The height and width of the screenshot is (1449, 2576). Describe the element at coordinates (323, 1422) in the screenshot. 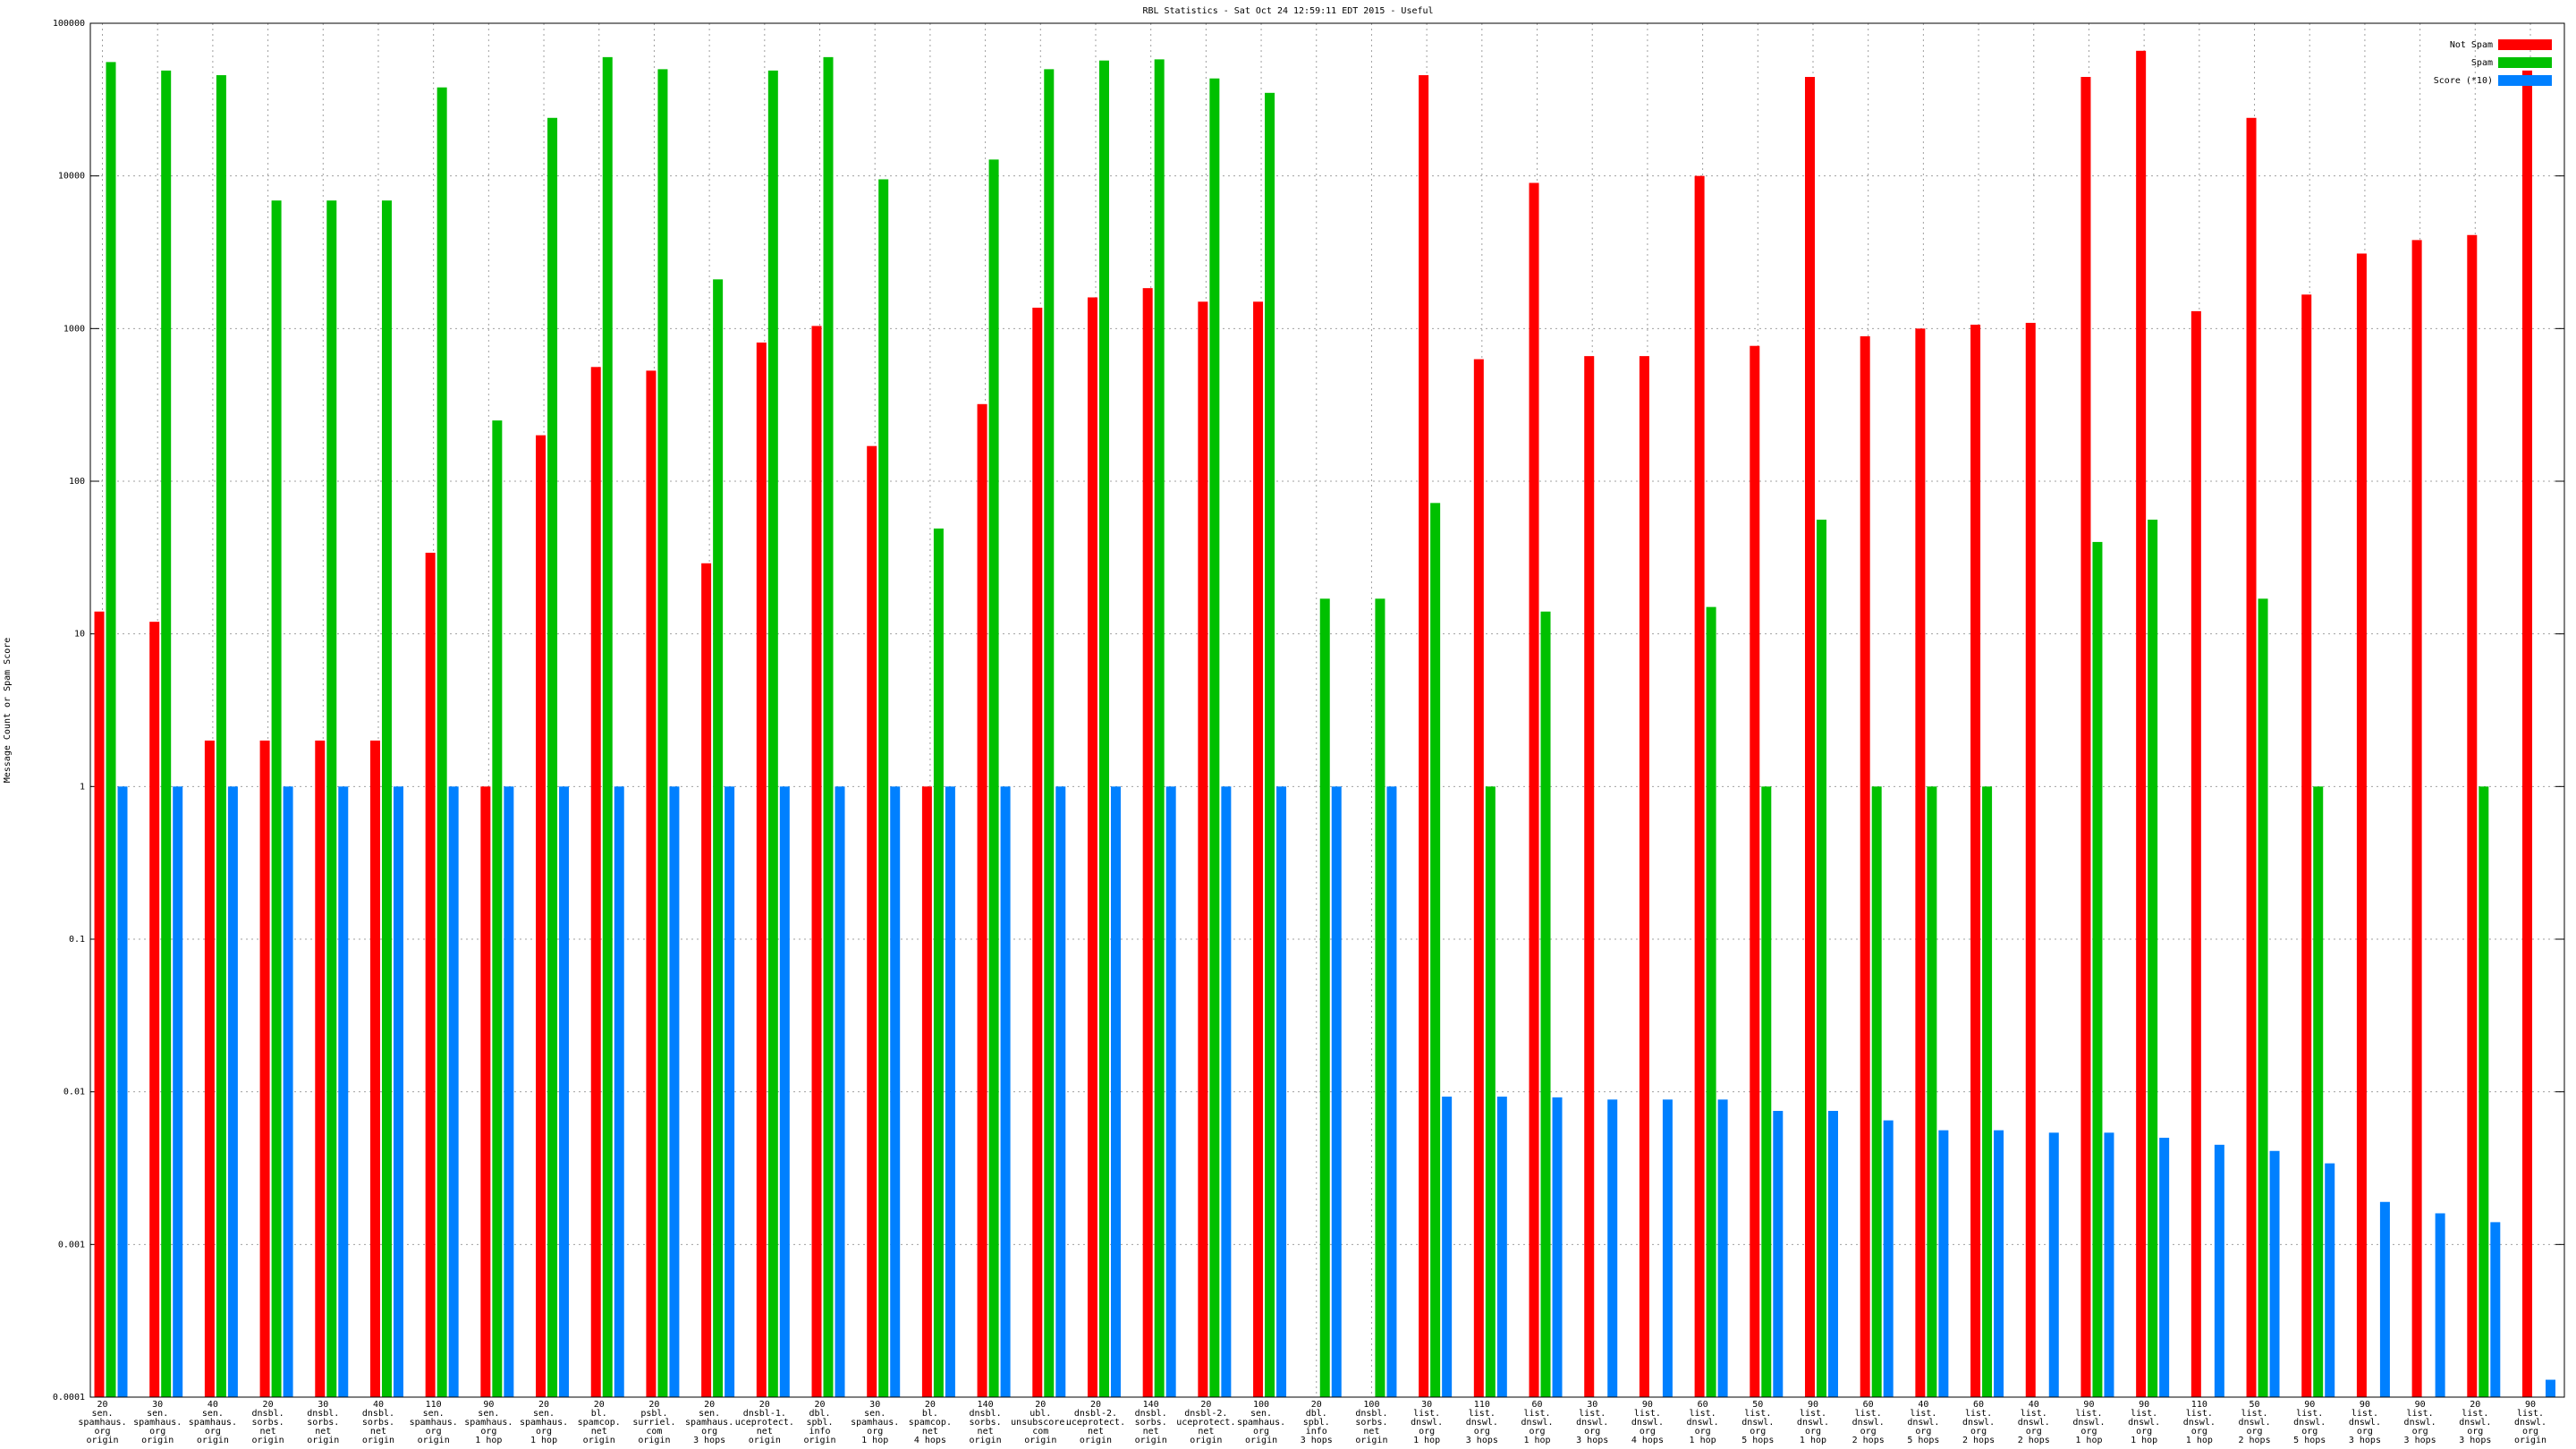

I see `x-tick-label: 30 dnsbl. sorbs. net origin` at that location.